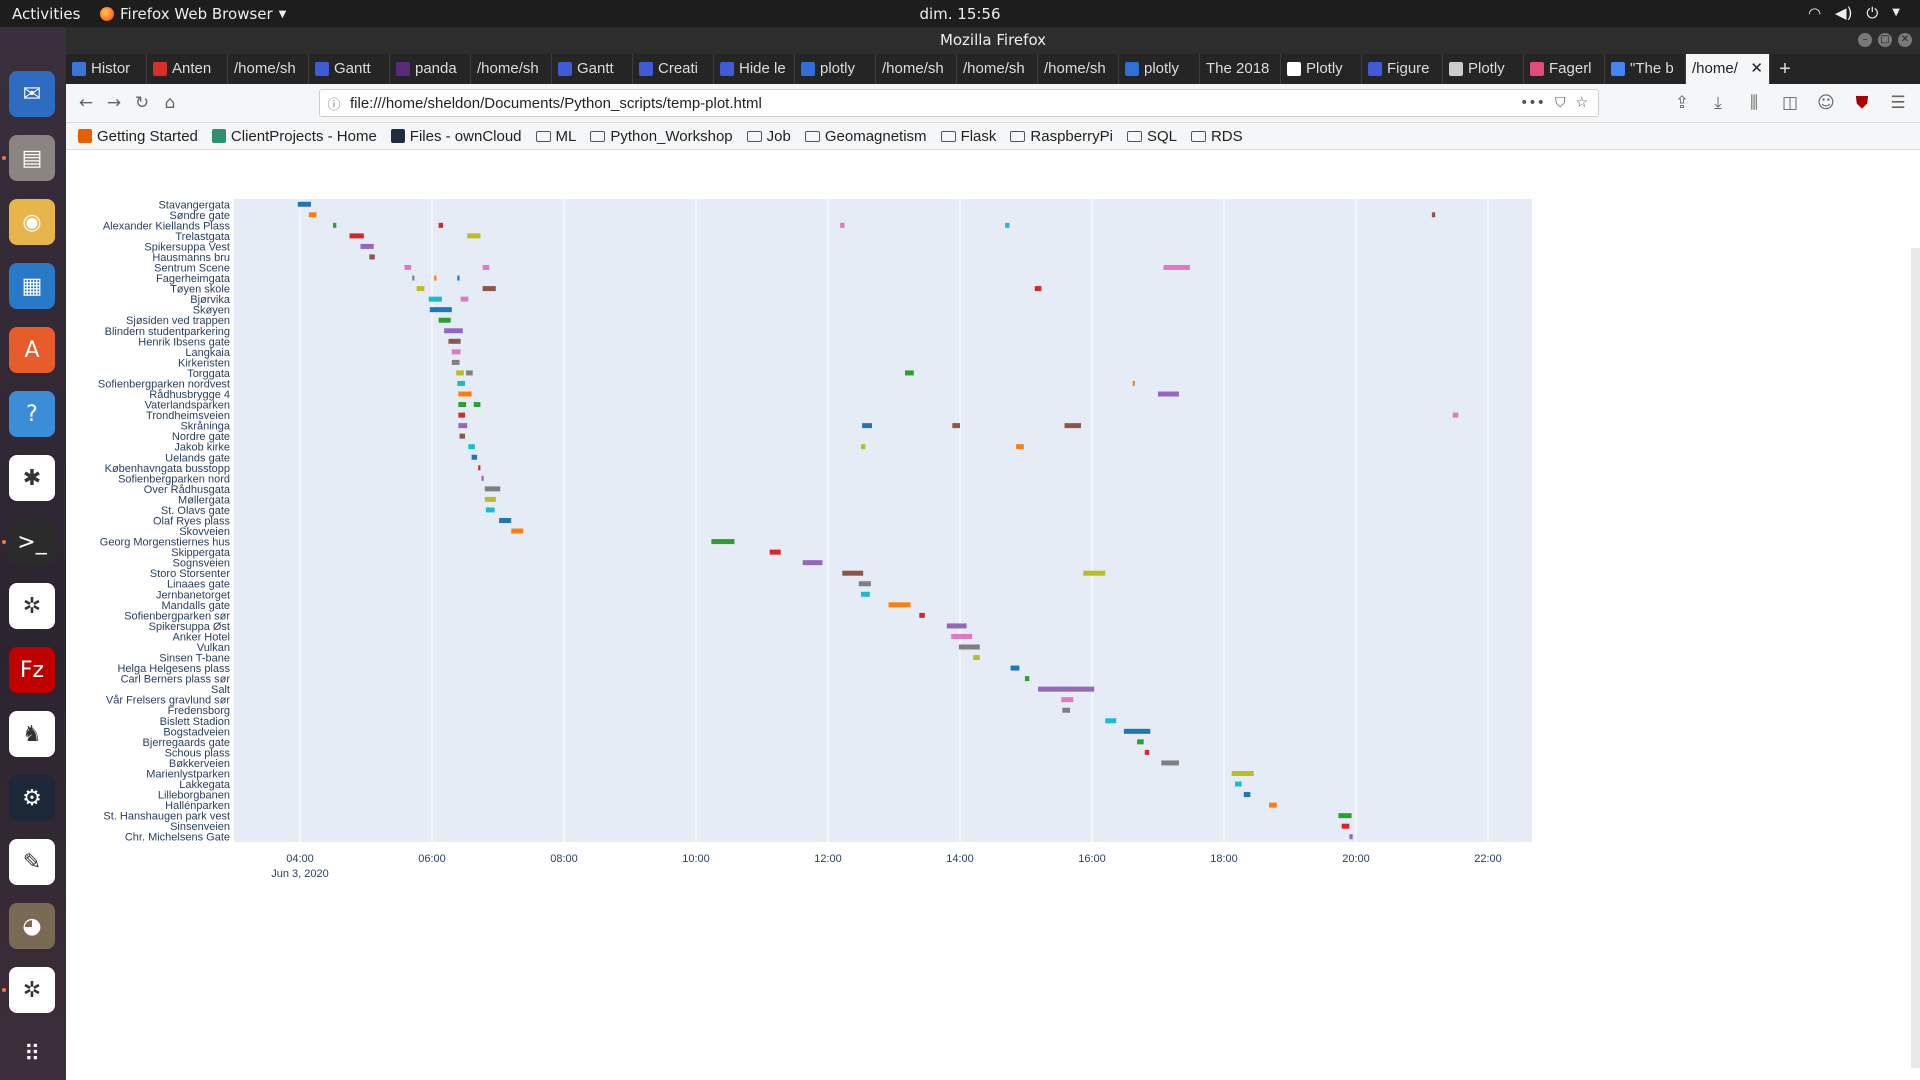  I want to click on bookmark-item: SQL, so click(1151, 136).